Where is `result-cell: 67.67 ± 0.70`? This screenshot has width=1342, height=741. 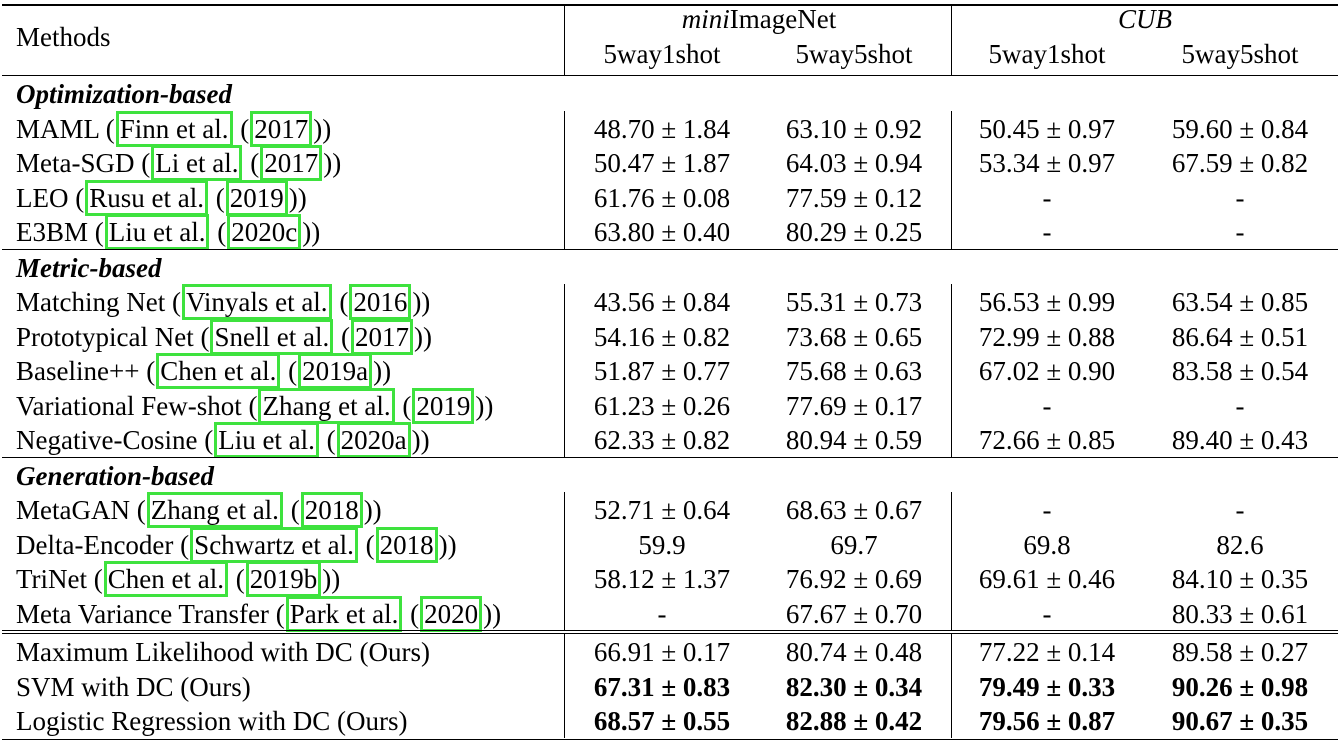
result-cell: 67.67 ± 0.70 is located at coordinates (854, 613).